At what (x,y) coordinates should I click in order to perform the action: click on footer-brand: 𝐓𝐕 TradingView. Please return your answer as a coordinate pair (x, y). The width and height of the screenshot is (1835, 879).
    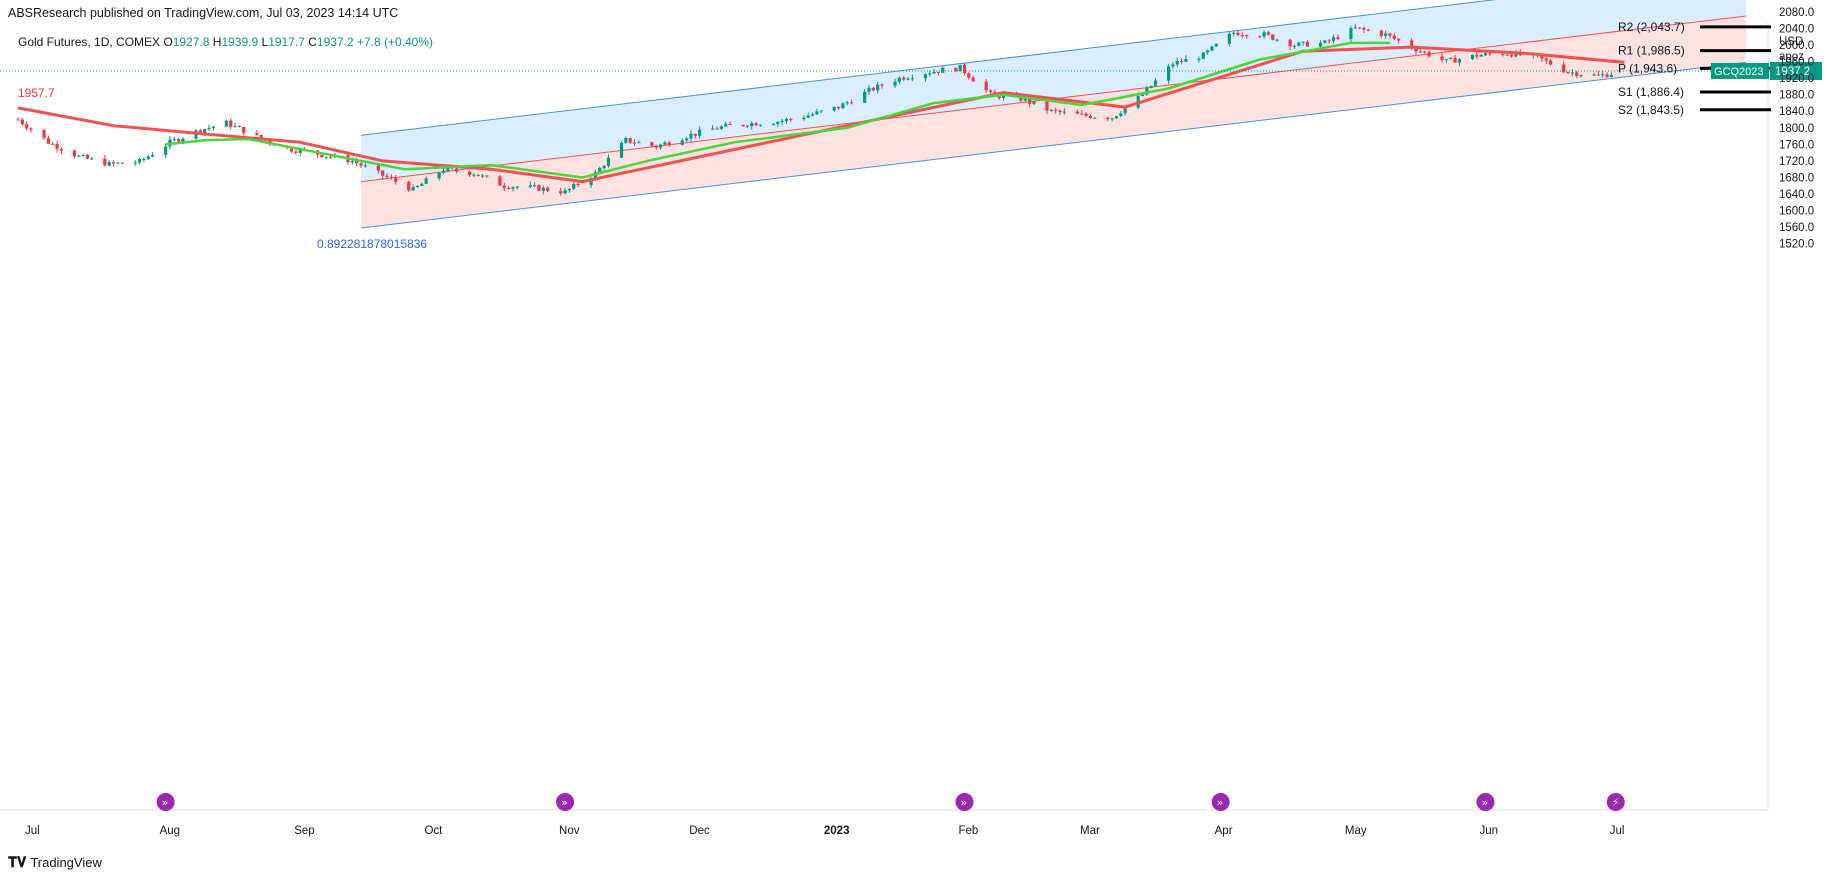
    Looking at the image, I should click on (55, 862).